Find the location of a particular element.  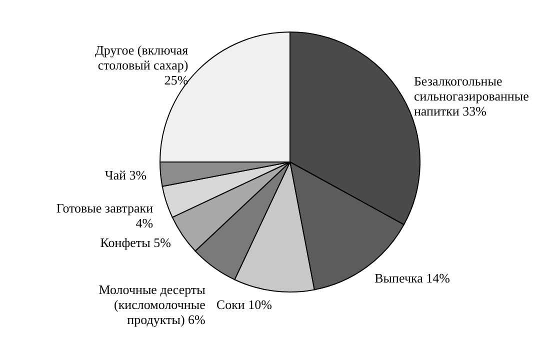

slice-label: Выпечка 14% is located at coordinates (412, 278).